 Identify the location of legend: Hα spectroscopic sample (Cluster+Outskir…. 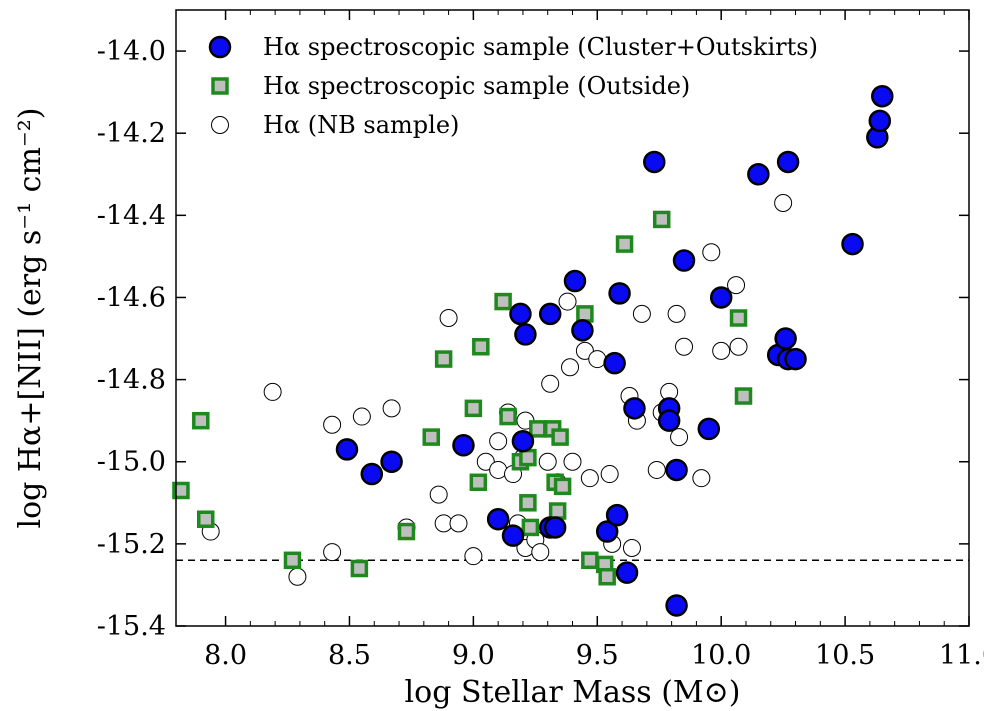
(513, 86).